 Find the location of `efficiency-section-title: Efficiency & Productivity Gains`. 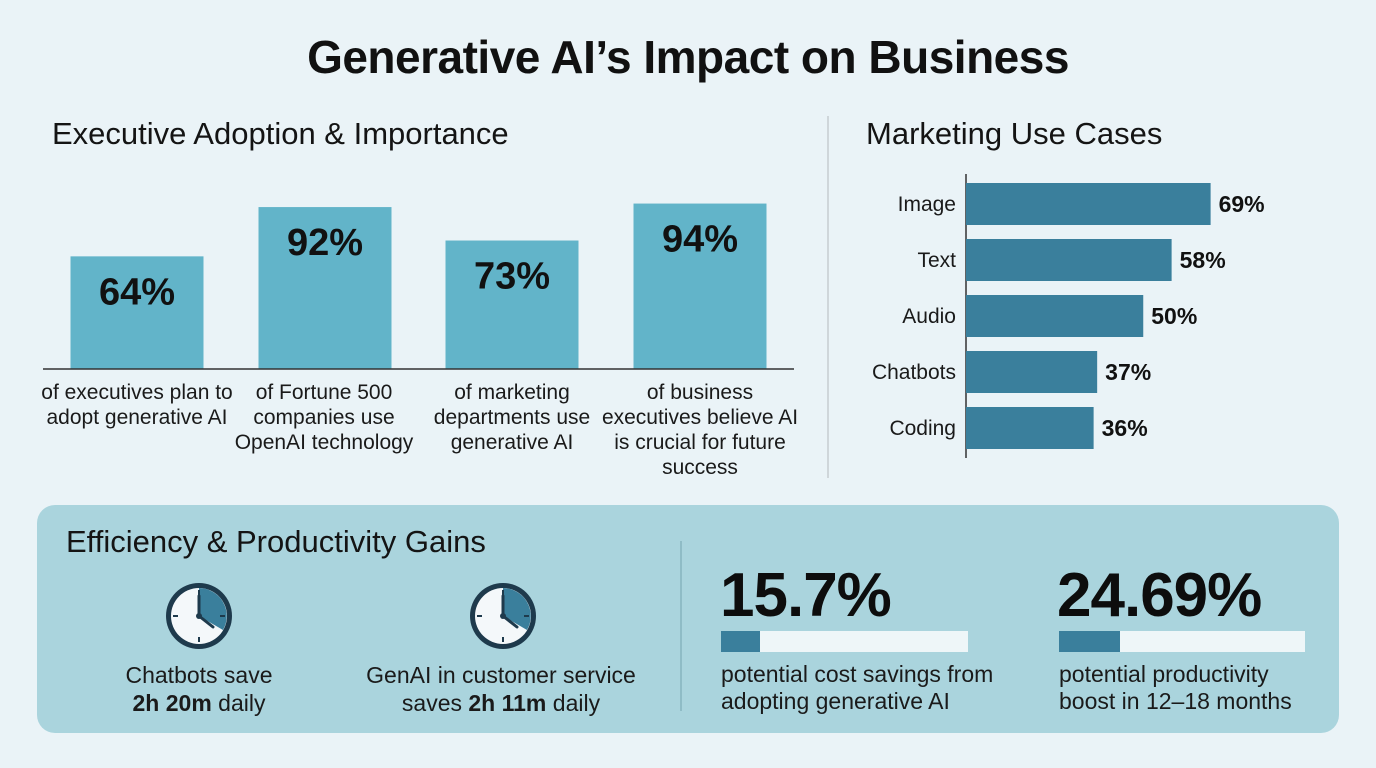

efficiency-section-title: Efficiency & Productivity Gains is located at coordinates (276, 541).